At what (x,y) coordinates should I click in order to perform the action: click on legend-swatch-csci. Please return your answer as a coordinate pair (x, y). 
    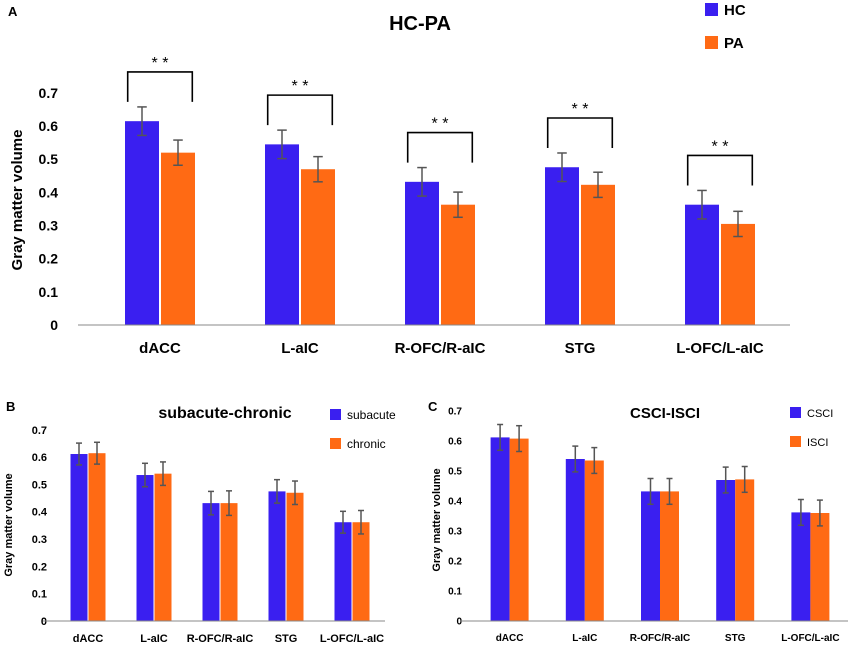
    Looking at the image, I should click on (795, 412).